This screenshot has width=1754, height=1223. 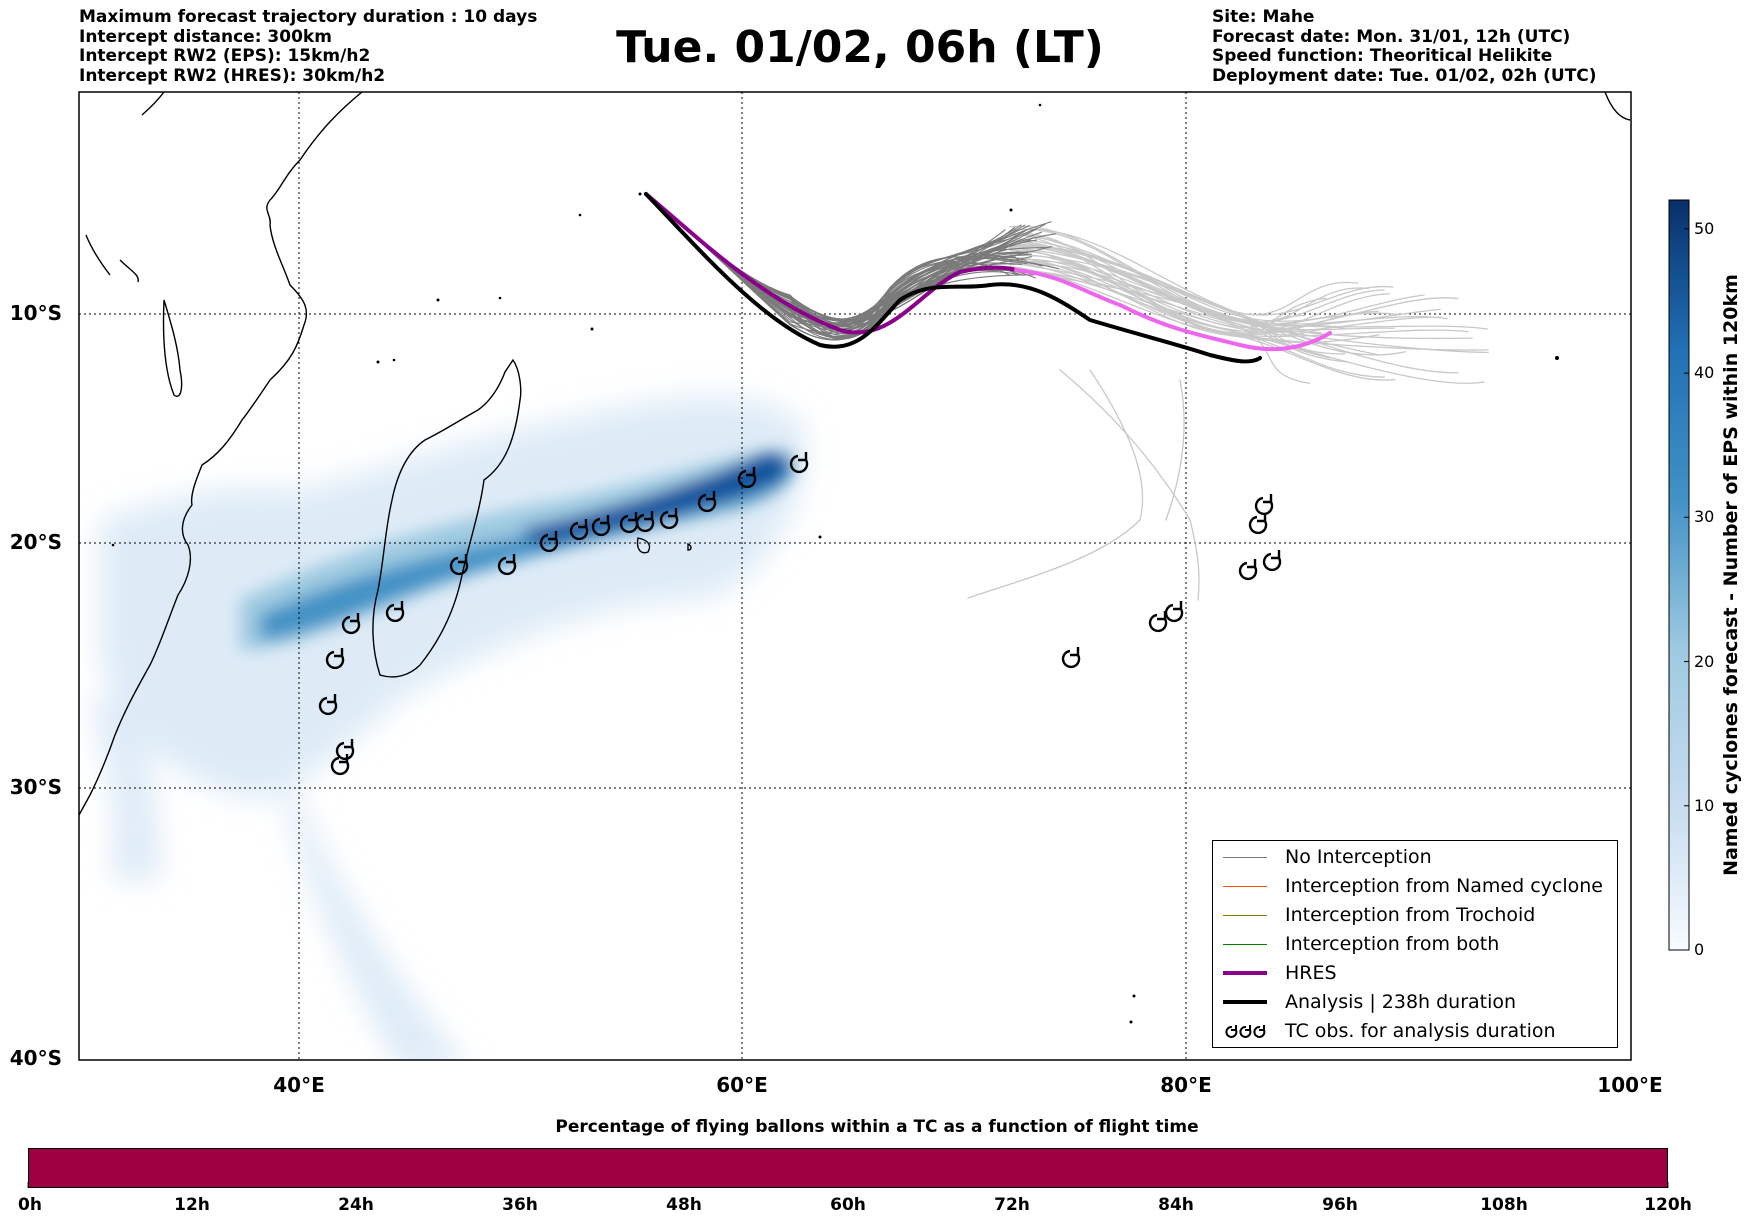 What do you see at coordinates (35, 1058) in the screenshot?
I see `lat-label: 40°S` at bounding box center [35, 1058].